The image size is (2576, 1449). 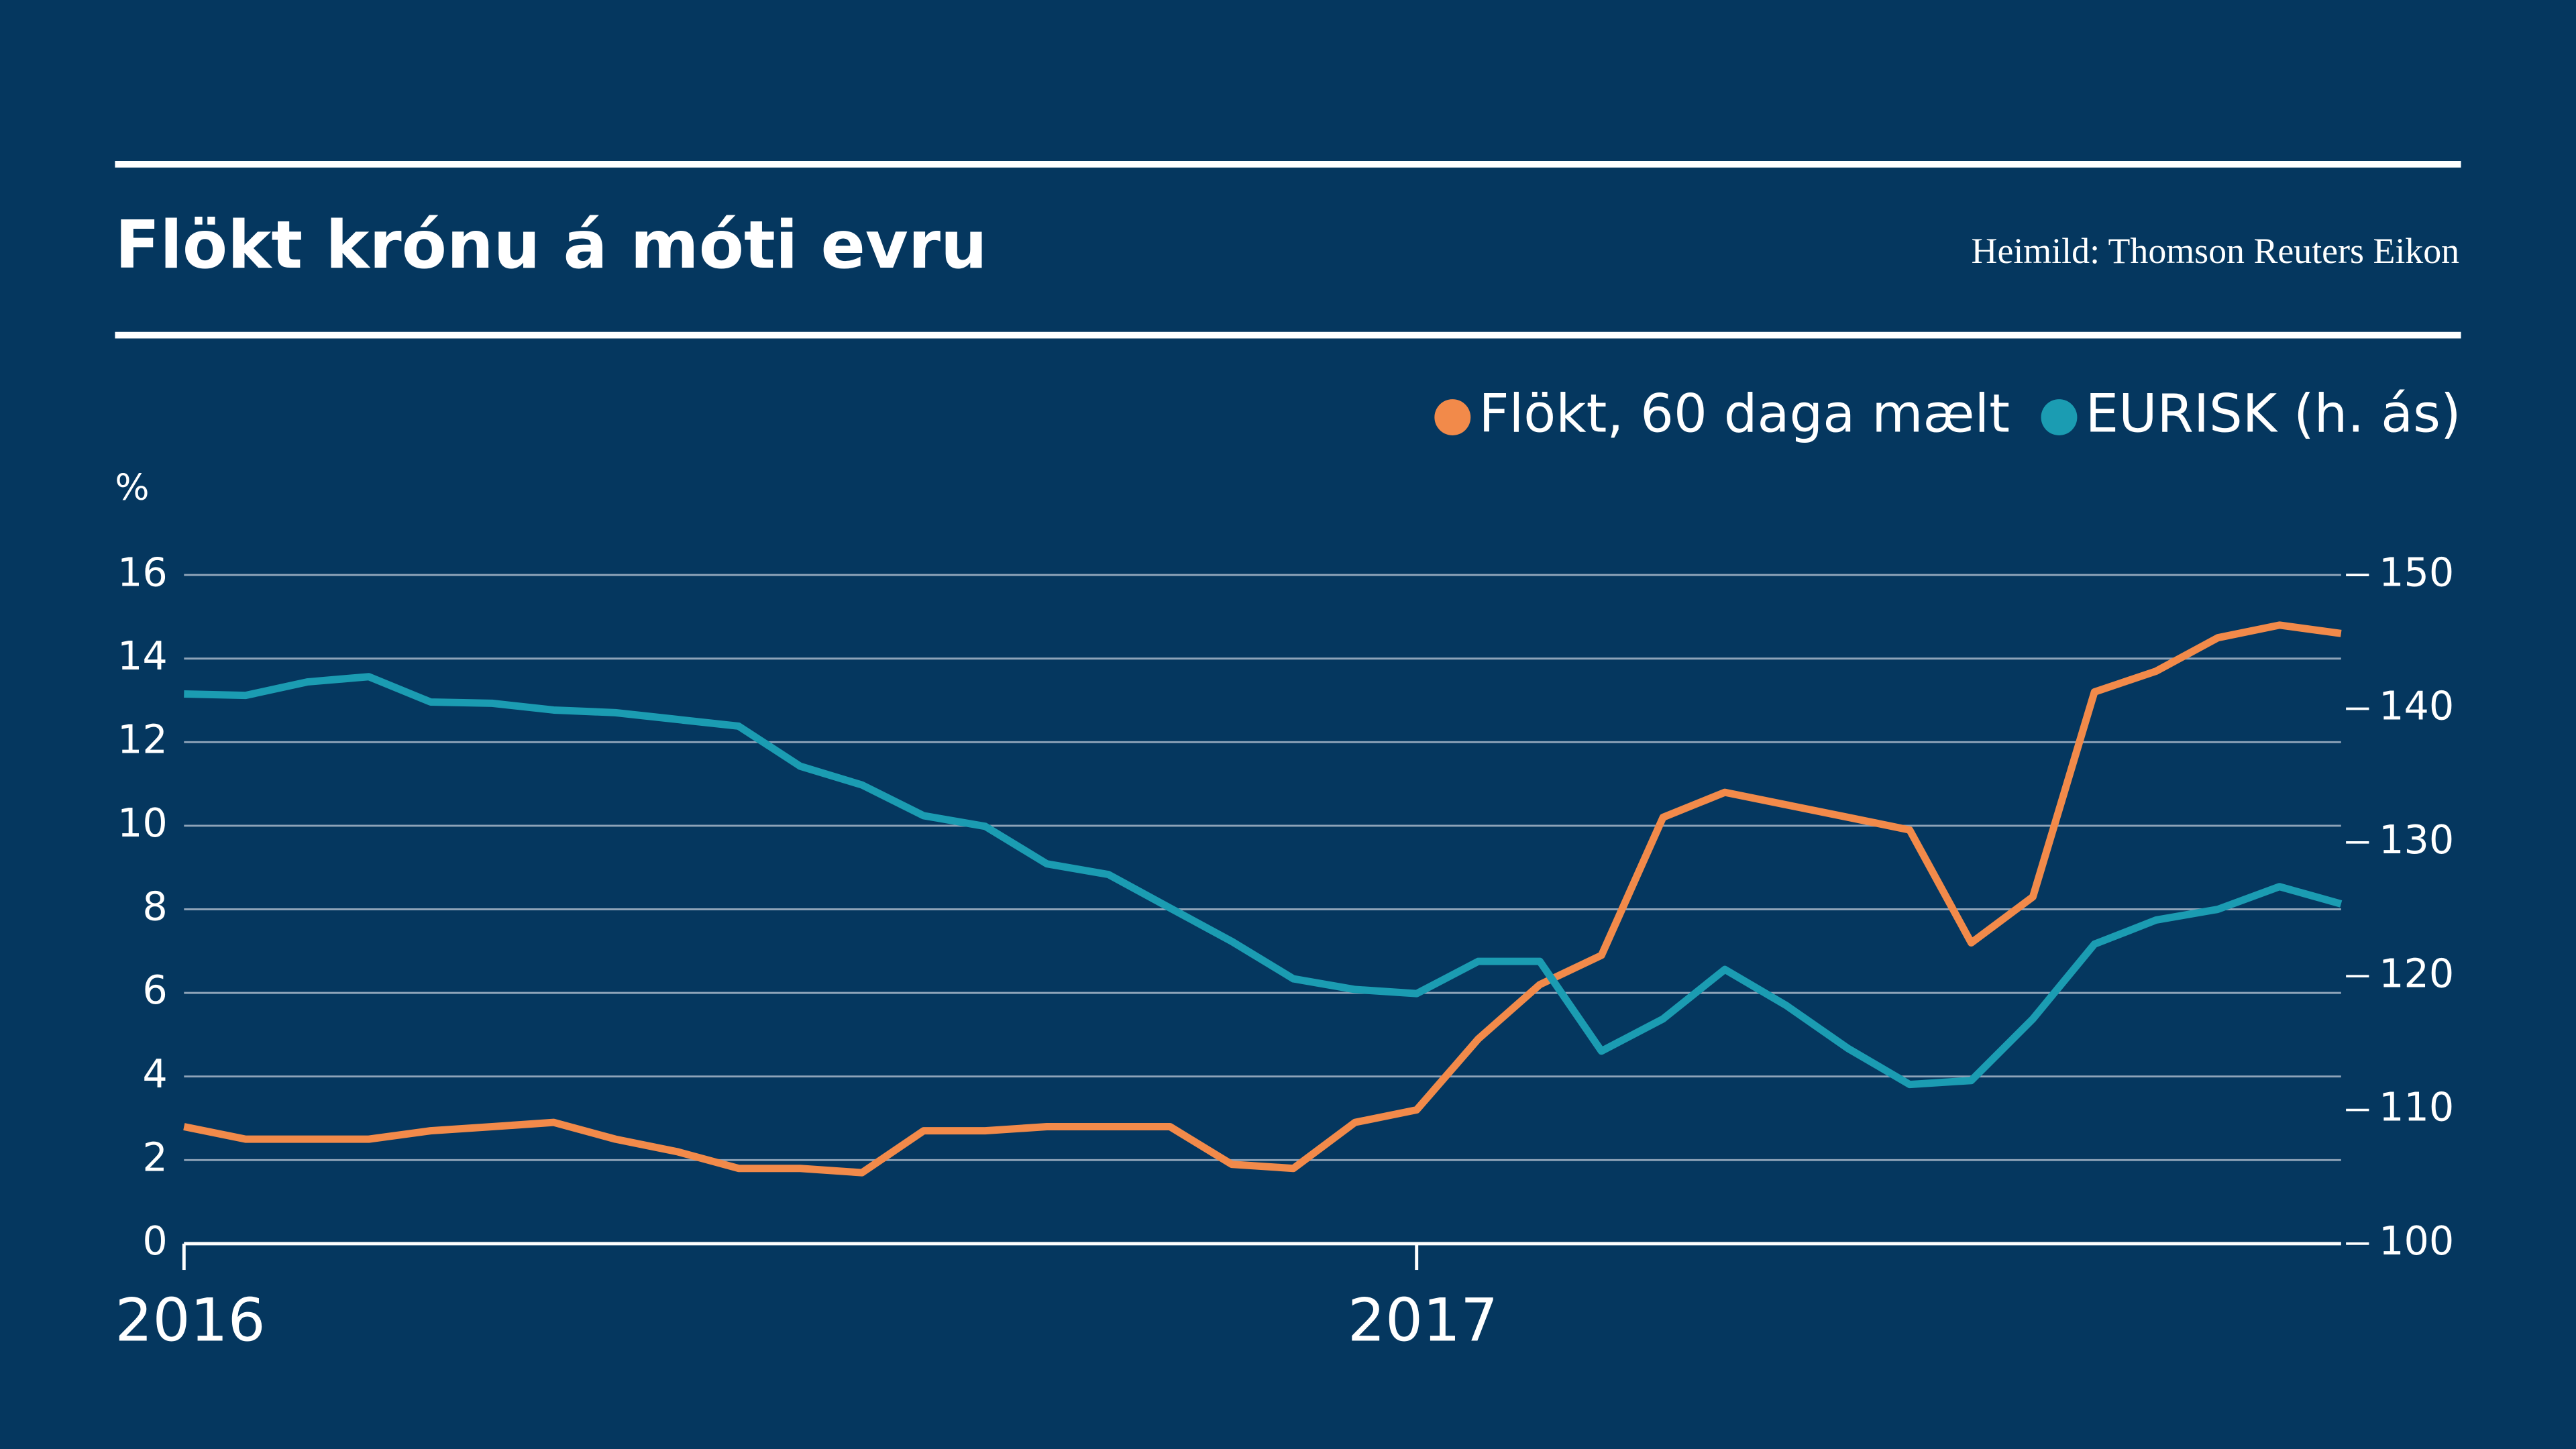 What do you see at coordinates (154, 906) in the screenshot?
I see `y-tick-label: 8` at bounding box center [154, 906].